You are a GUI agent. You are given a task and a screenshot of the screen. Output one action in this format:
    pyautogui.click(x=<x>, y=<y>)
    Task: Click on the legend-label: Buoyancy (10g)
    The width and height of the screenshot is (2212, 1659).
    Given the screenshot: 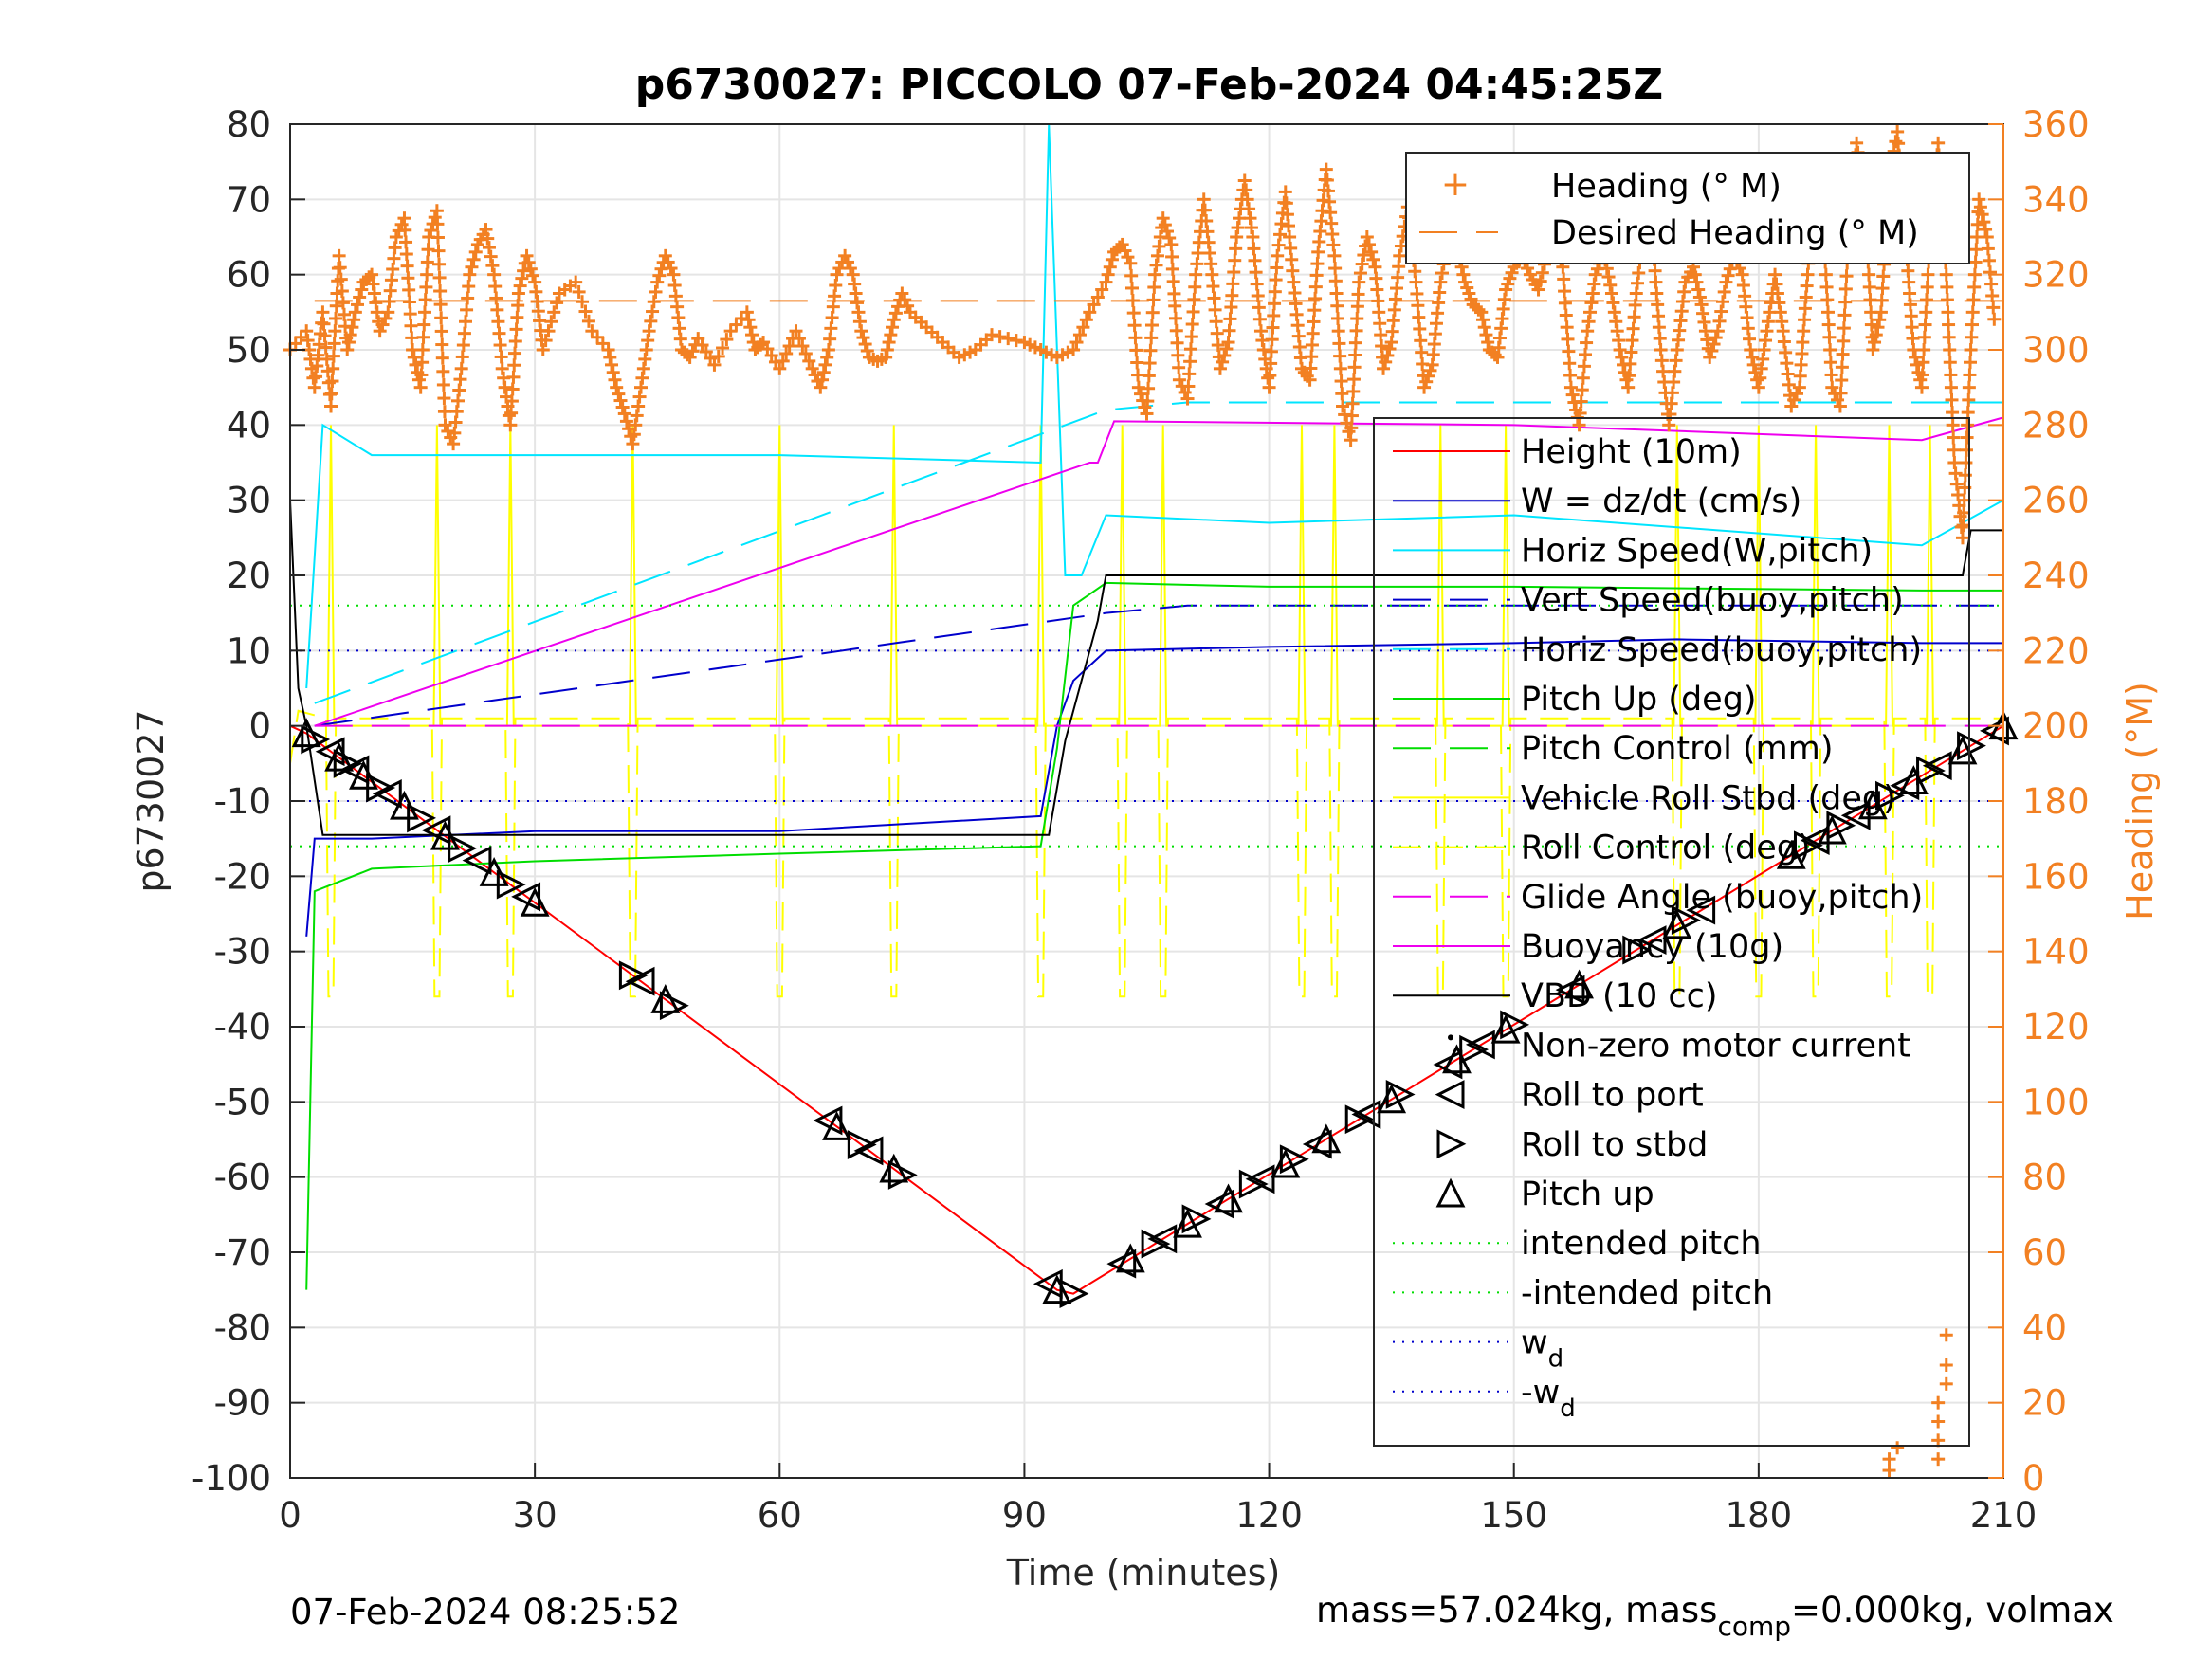 What is the action you would take?
    pyautogui.click(x=1652, y=947)
    